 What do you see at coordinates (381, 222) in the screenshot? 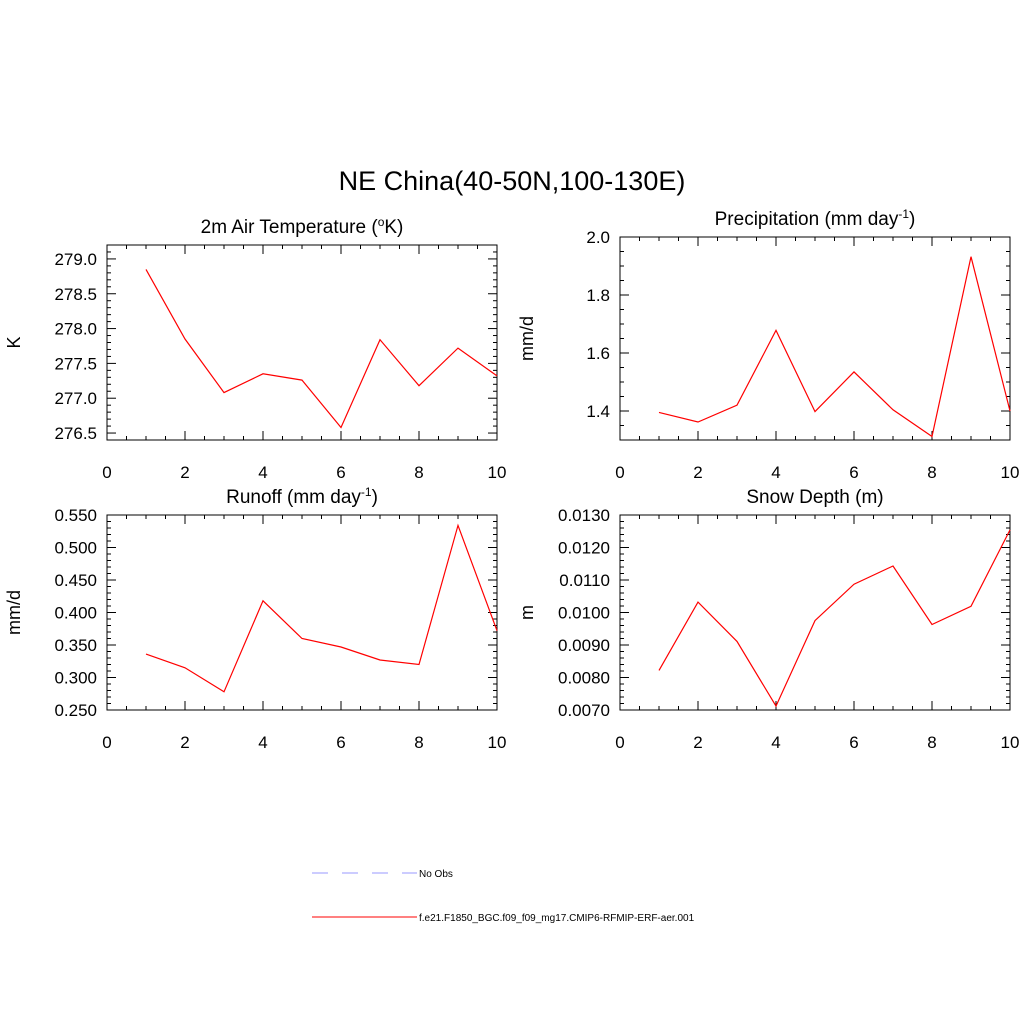
I see `panel-title-superscript: o` at bounding box center [381, 222].